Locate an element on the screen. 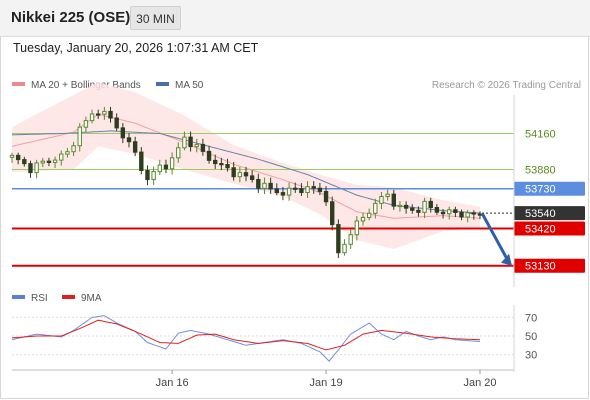  forecast-arrow-shaft is located at coordinates (495, 237).